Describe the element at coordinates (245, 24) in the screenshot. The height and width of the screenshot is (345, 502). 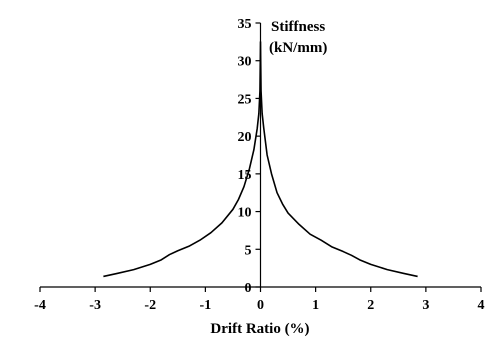
I see `y-tick-label: 35` at that location.